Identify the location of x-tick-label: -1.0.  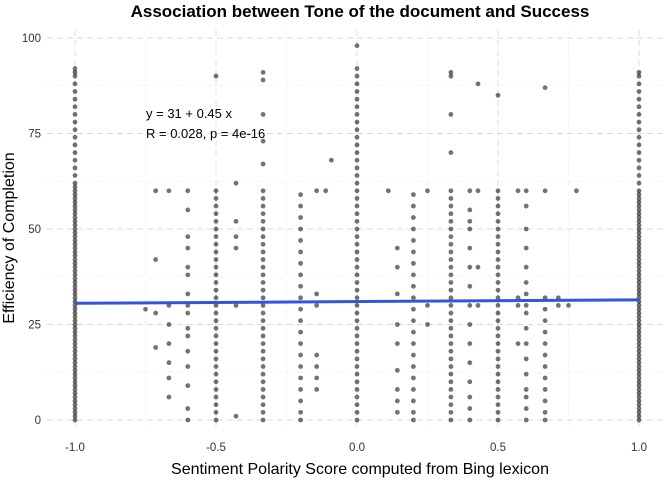
(75, 448).